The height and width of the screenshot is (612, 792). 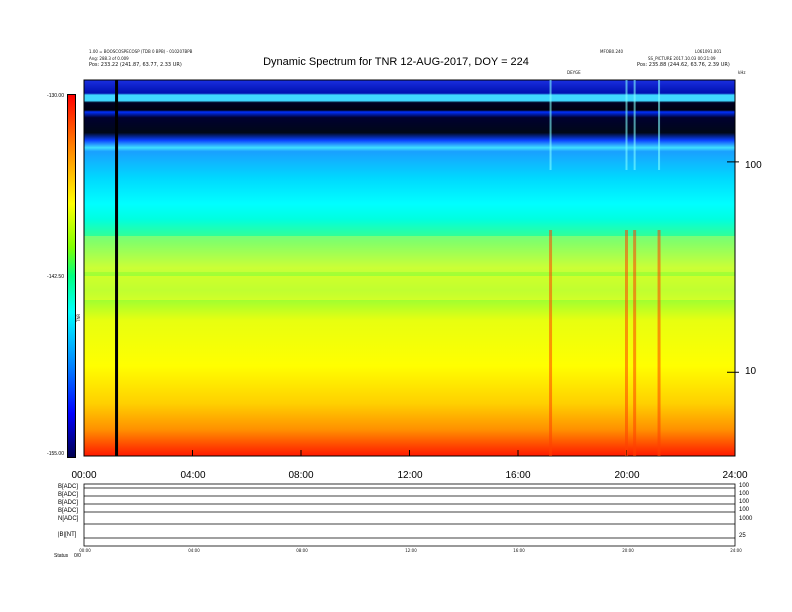 What do you see at coordinates (411, 550) in the screenshot?
I see `panel-x-tick-3: 12:00` at bounding box center [411, 550].